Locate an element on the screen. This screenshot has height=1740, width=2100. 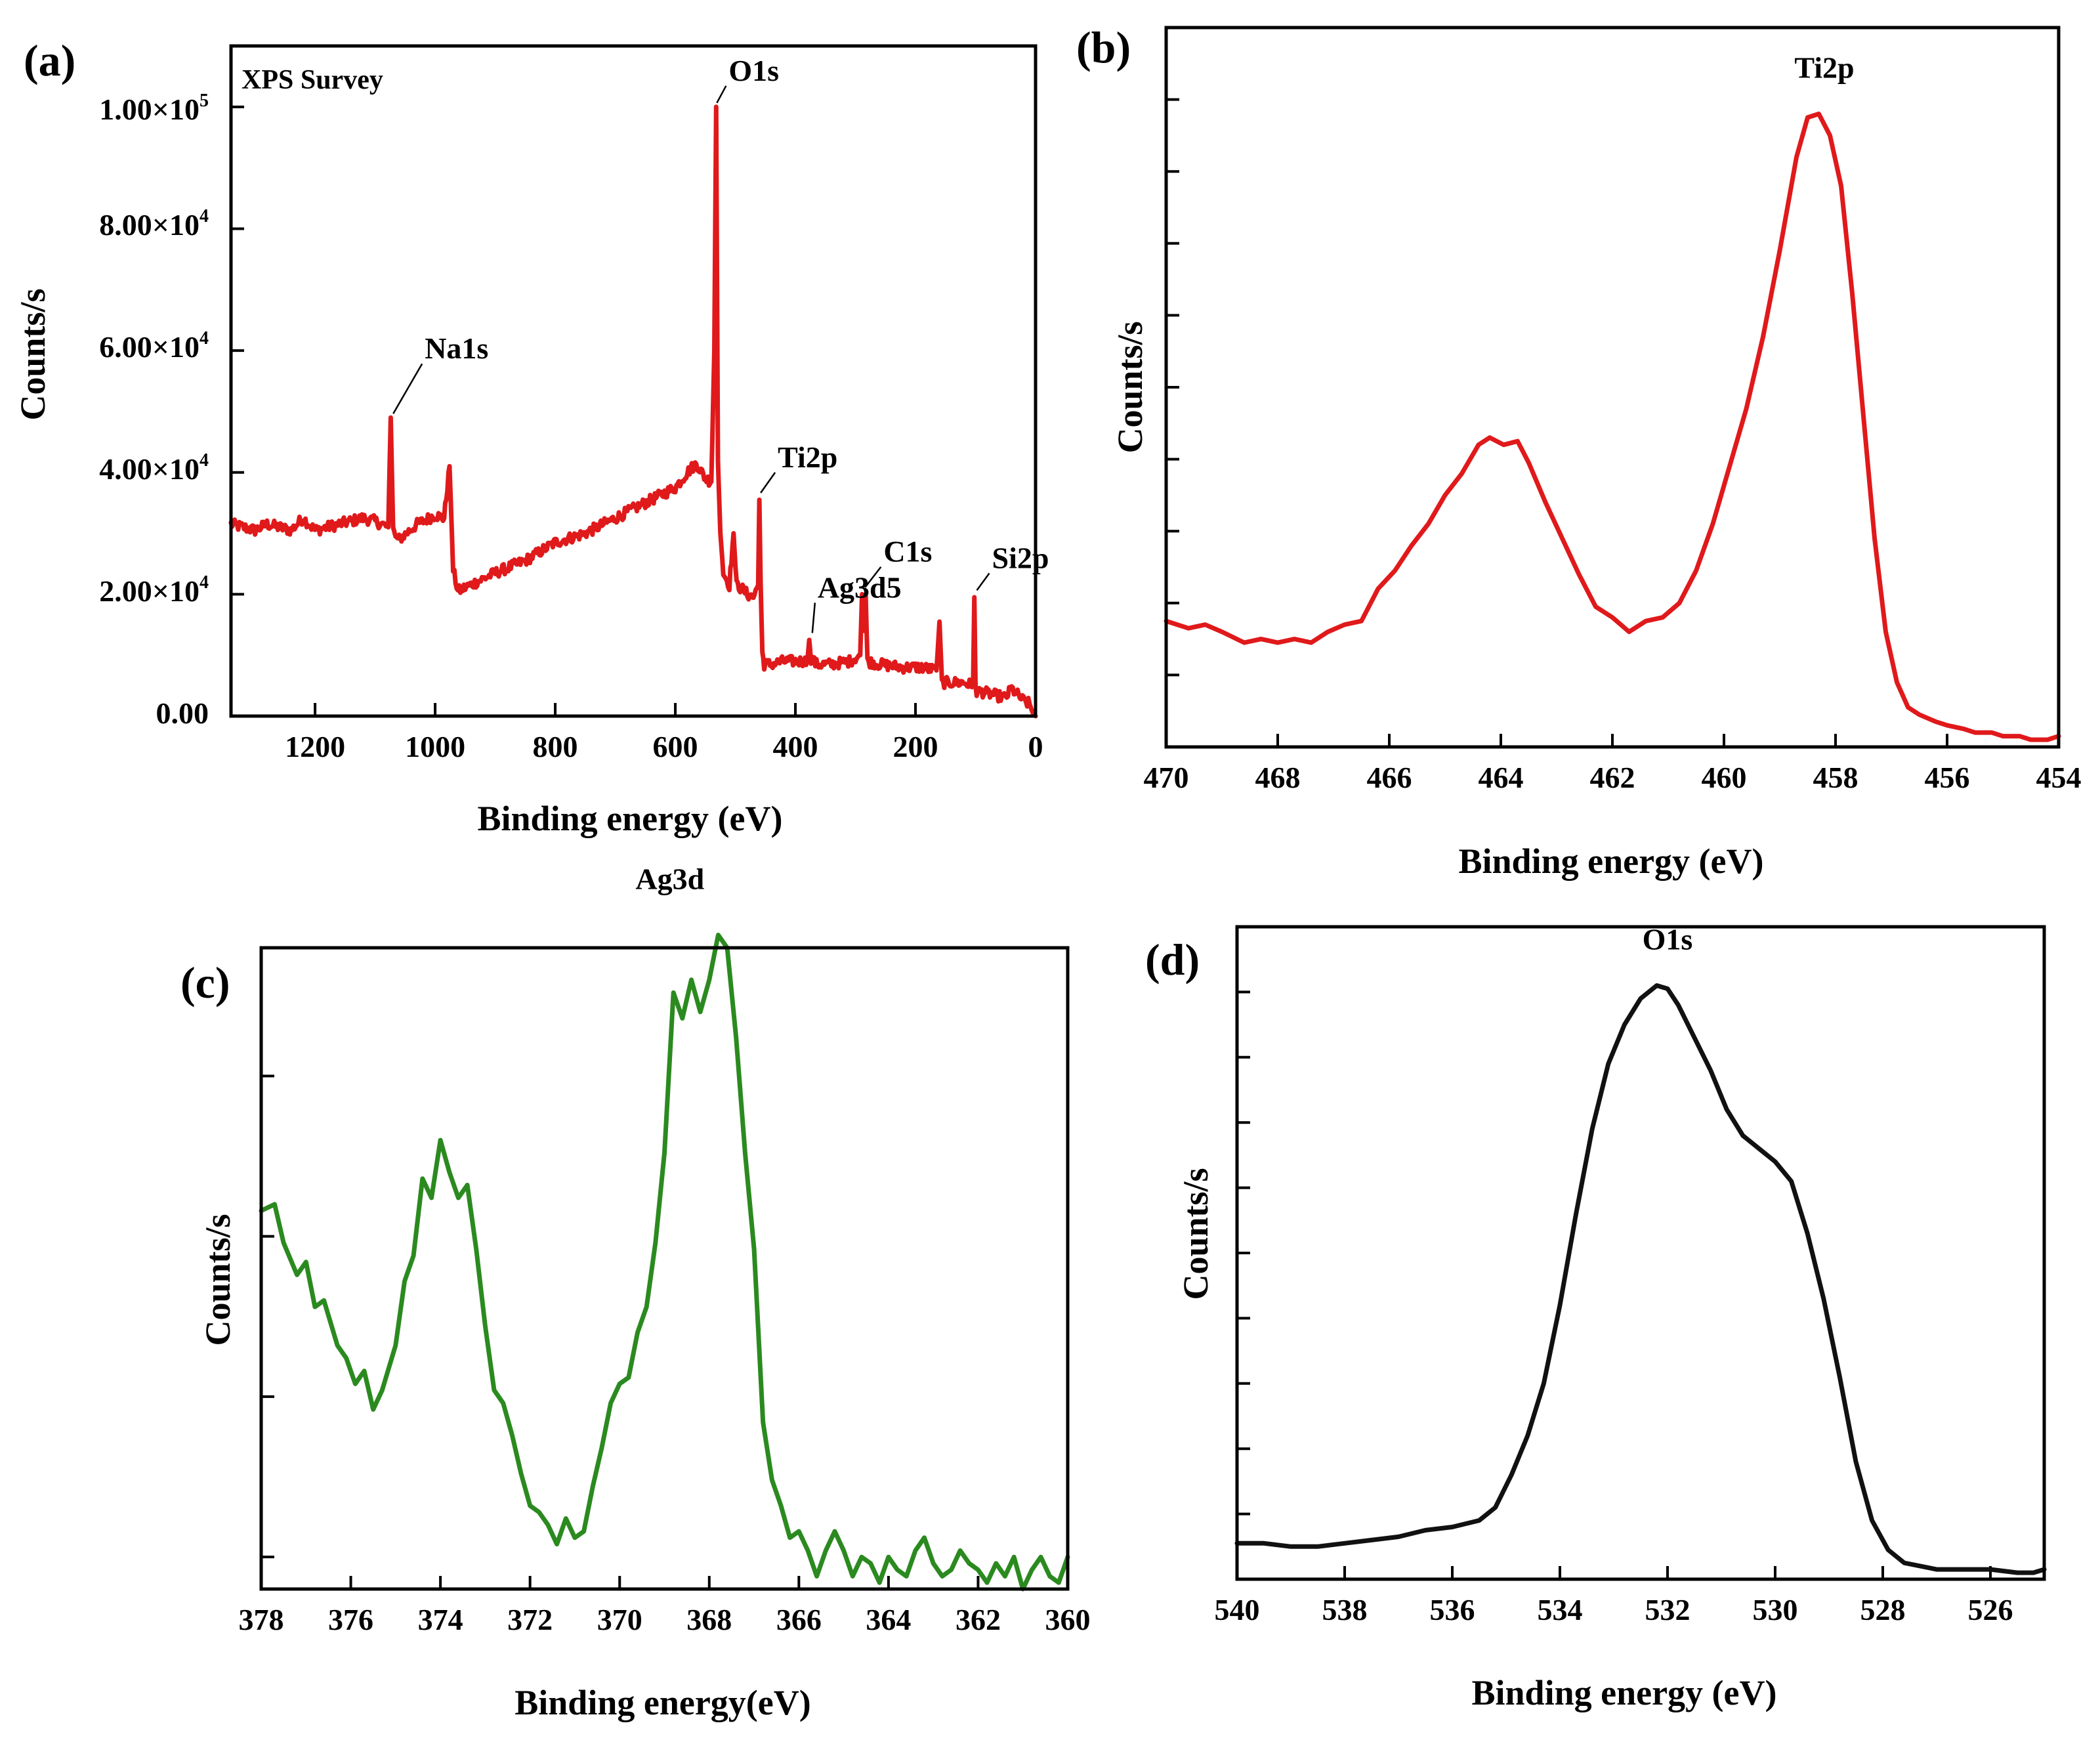
panel-c-xtick-label: 370 is located at coordinates (619, 1619).